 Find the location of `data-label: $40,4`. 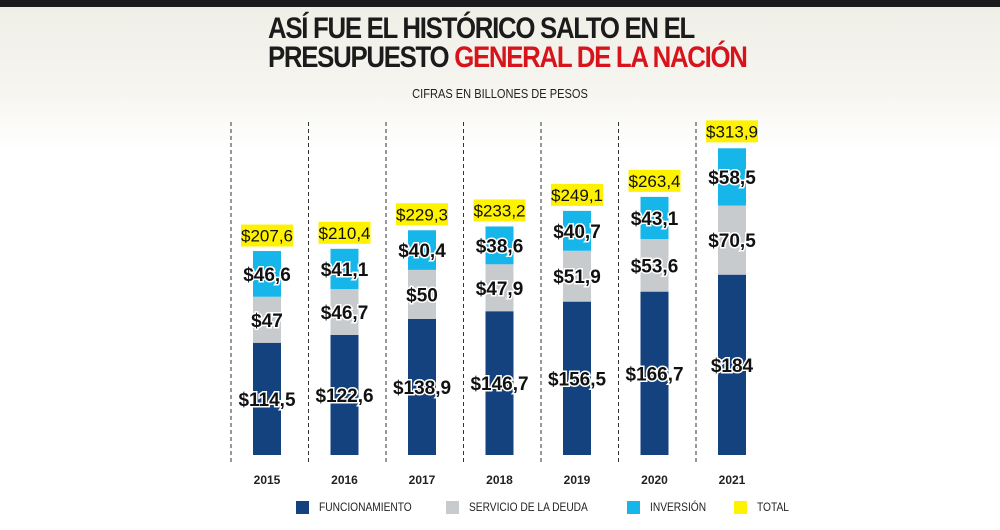

data-label: $40,4 is located at coordinates (422, 251).